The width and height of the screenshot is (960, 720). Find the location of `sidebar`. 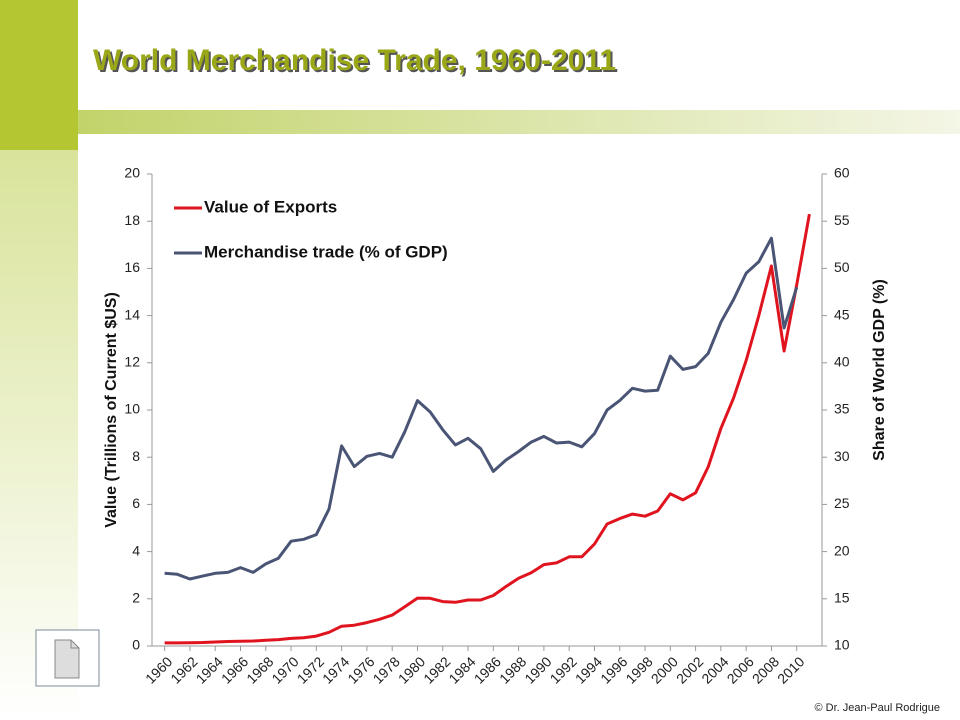

sidebar is located at coordinates (39, 75).